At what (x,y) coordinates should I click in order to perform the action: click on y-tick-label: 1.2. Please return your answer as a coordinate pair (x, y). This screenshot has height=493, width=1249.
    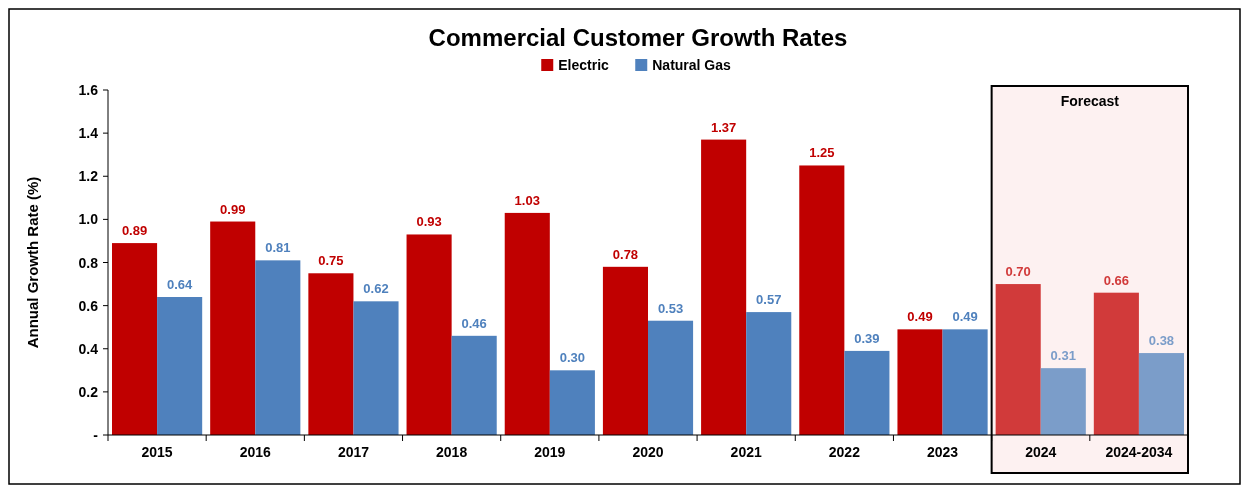
    Looking at the image, I should click on (88, 176).